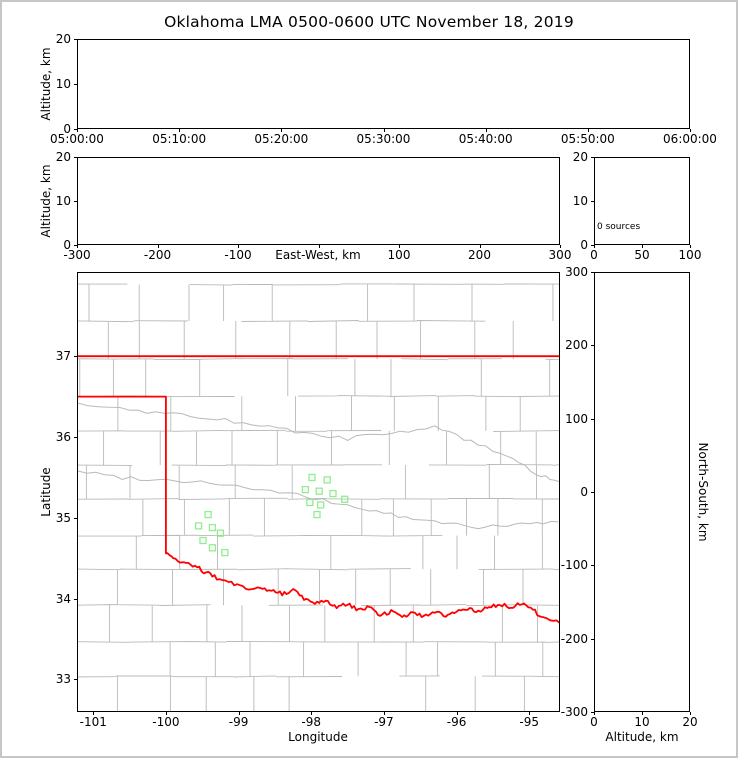  I want to click on y-tick-label: 37, so click(63, 356).